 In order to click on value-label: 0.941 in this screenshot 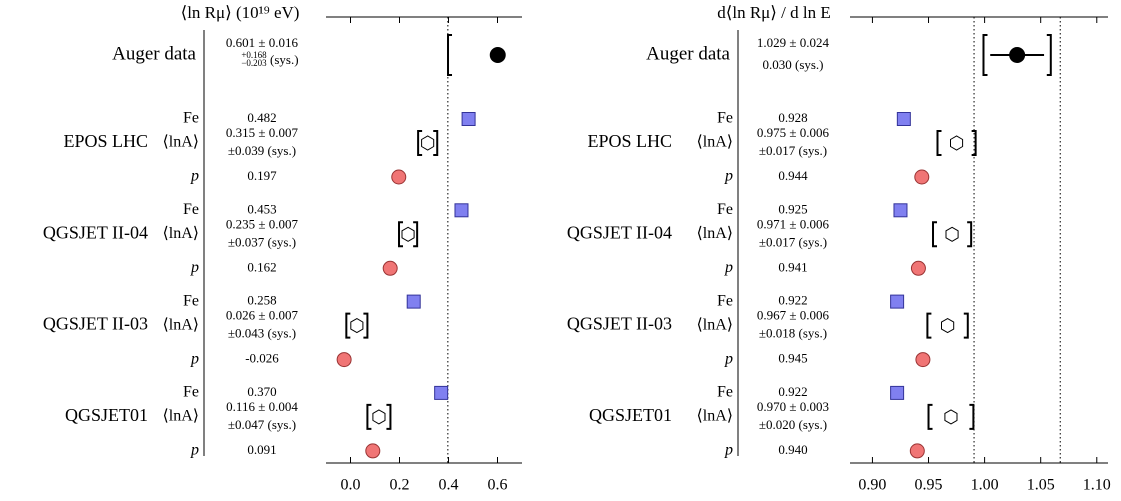, I will do `click(792, 266)`.